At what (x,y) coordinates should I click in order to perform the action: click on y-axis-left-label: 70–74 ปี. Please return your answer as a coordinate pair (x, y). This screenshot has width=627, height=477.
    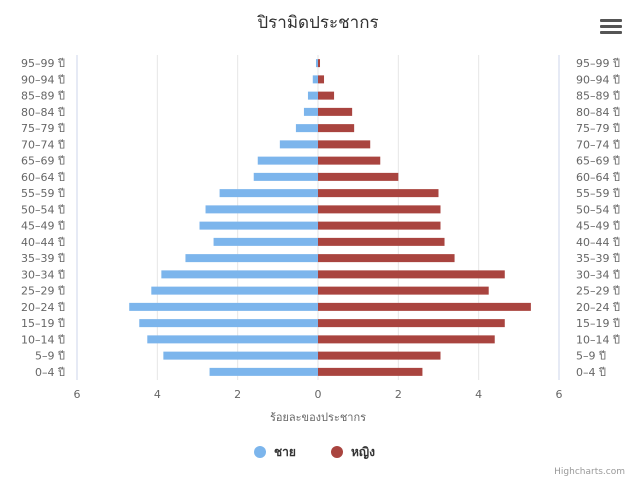
    Looking at the image, I should click on (43, 144).